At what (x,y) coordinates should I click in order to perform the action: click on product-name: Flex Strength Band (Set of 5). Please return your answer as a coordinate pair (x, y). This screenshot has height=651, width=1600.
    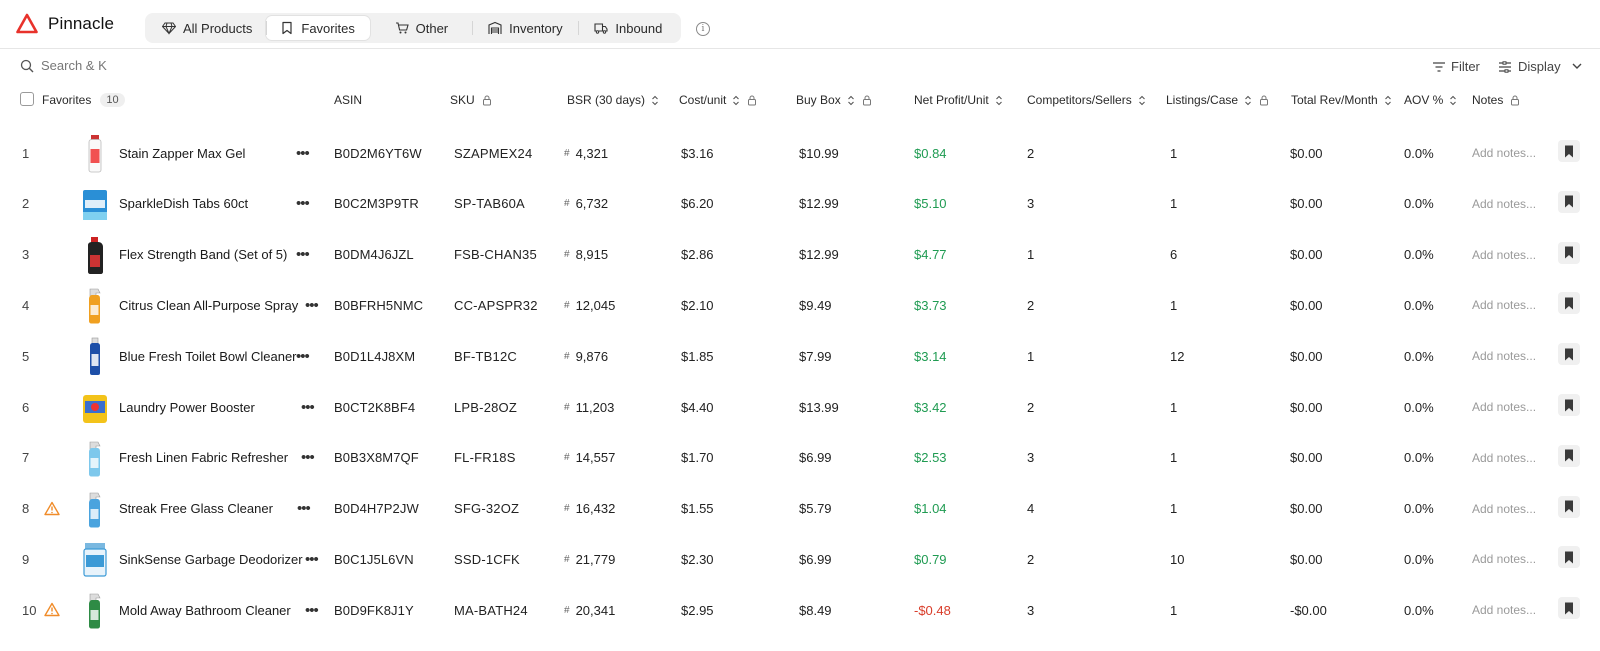
    Looking at the image, I should click on (203, 255).